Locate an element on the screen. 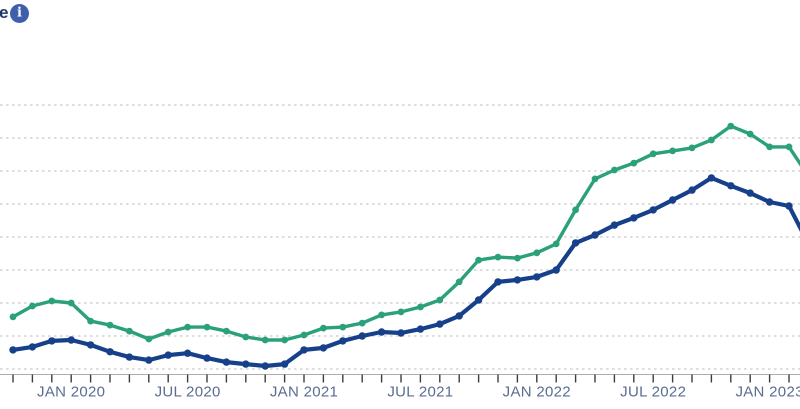 This screenshot has height=409, width=800. x-axis-label: JAN 2023 is located at coordinates (767, 392).